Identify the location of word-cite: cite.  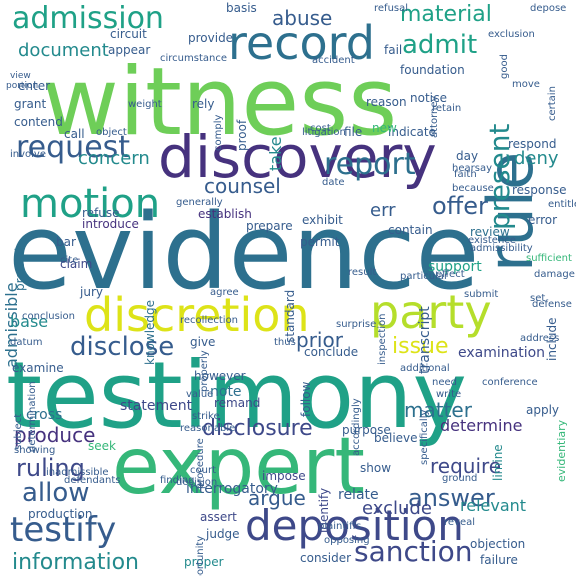
(69, 260).